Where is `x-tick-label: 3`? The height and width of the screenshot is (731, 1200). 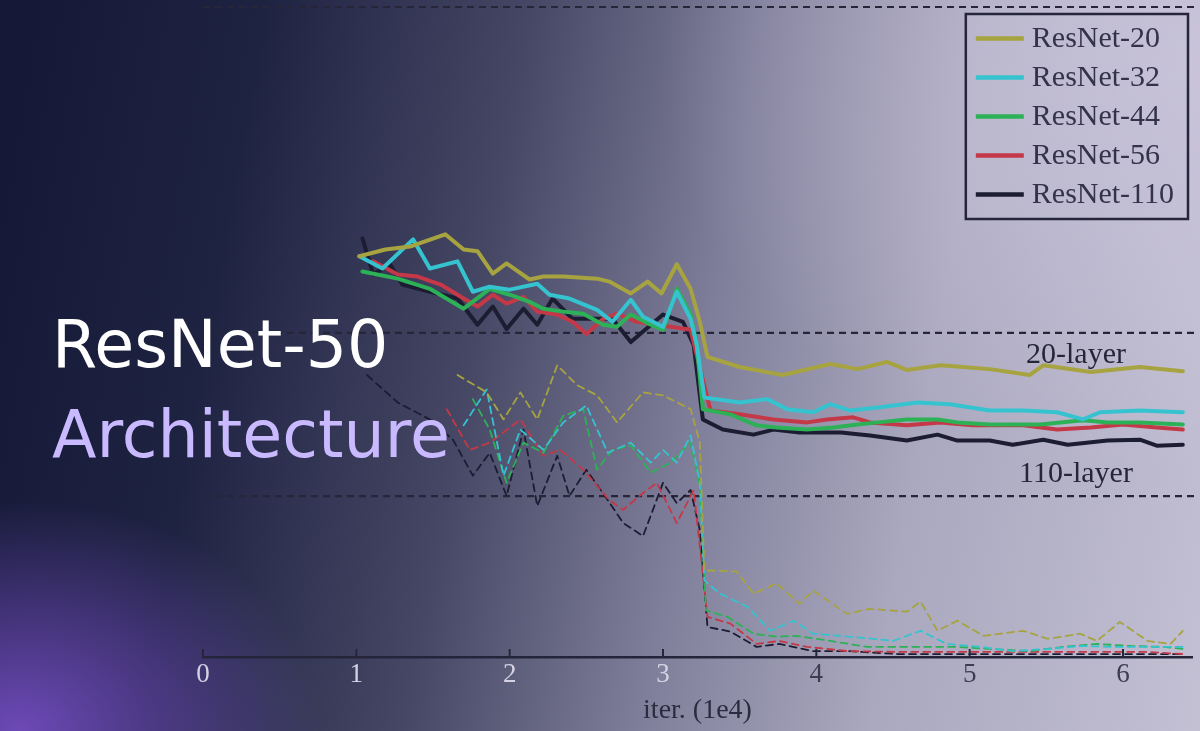
x-tick-label: 3 is located at coordinates (663, 673).